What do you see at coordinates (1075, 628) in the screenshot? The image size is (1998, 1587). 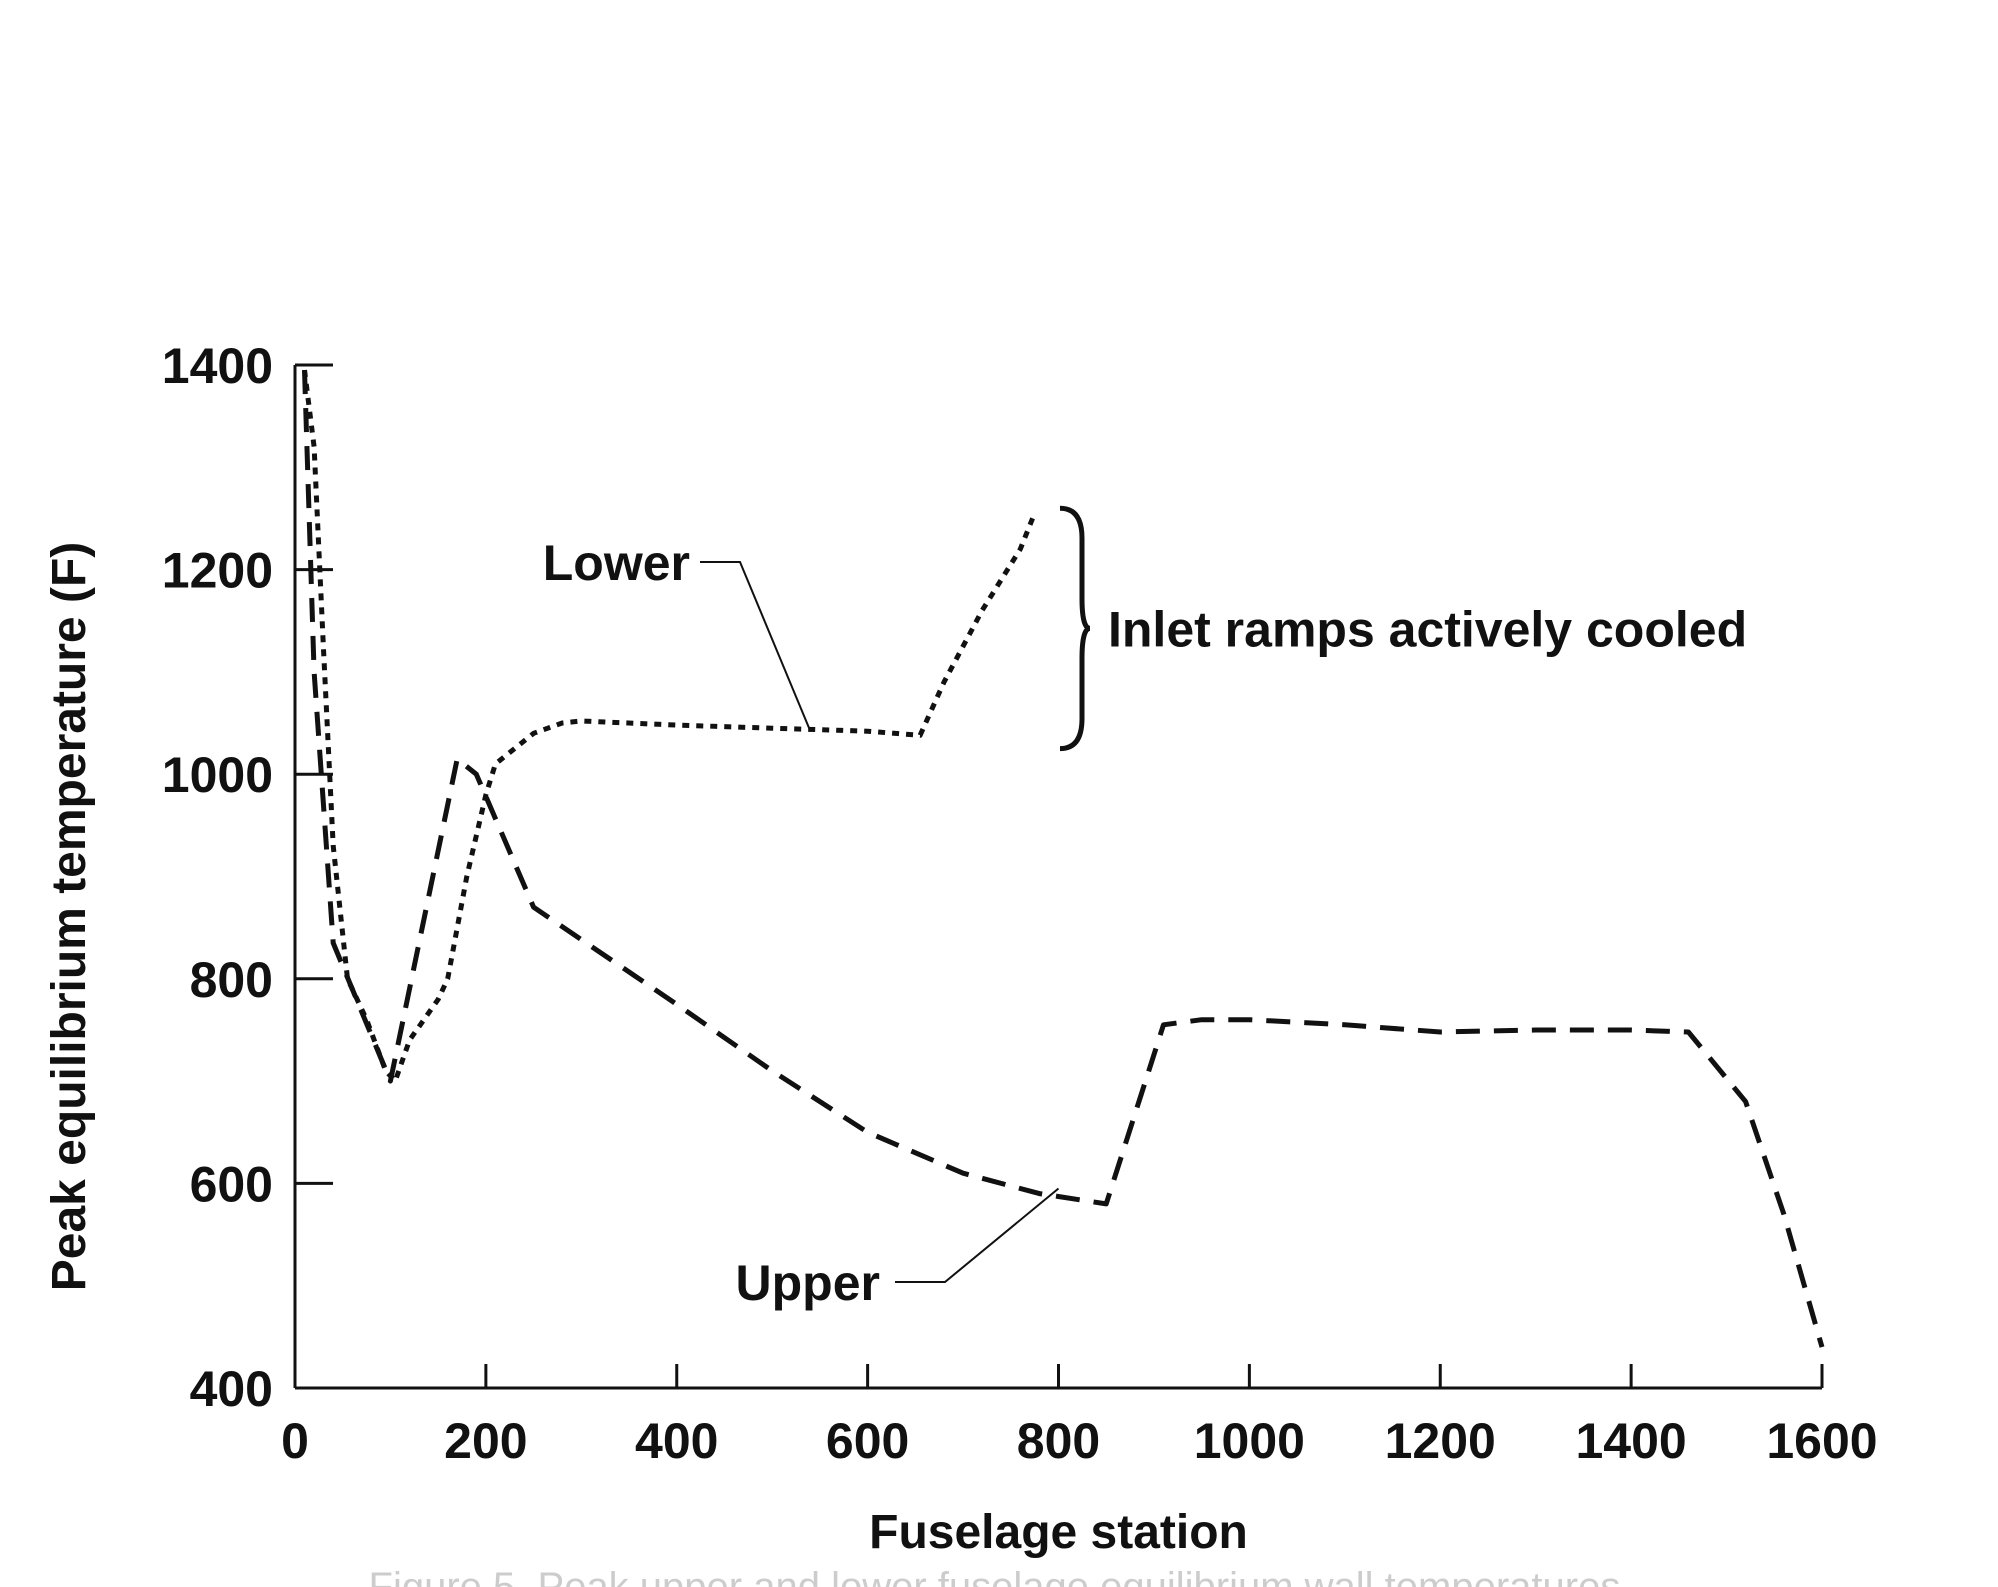 I see `curly-brace` at bounding box center [1075, 628].